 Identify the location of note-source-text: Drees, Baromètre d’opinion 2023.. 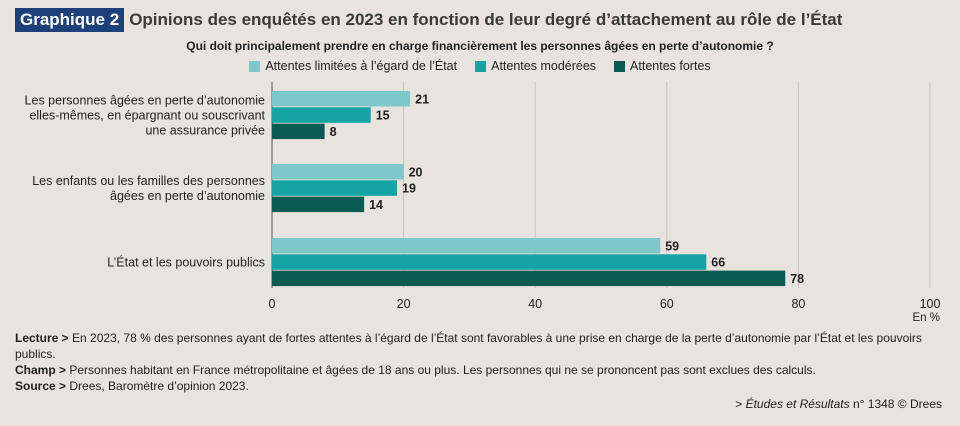
(157, 386).